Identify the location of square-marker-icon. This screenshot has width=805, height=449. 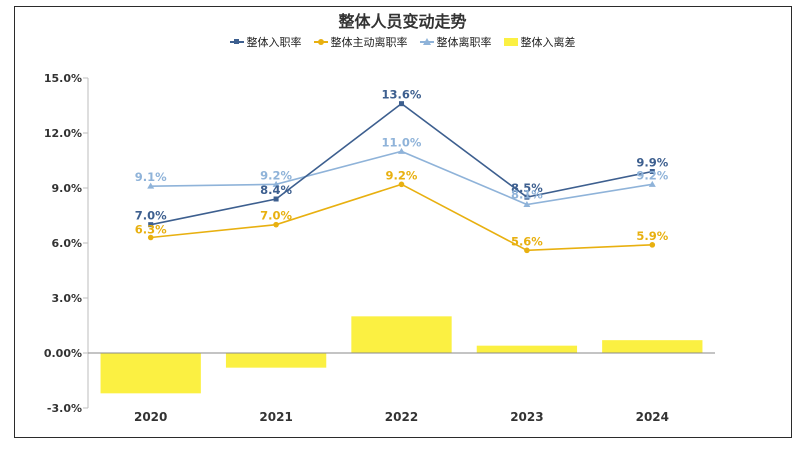
(236, 42).